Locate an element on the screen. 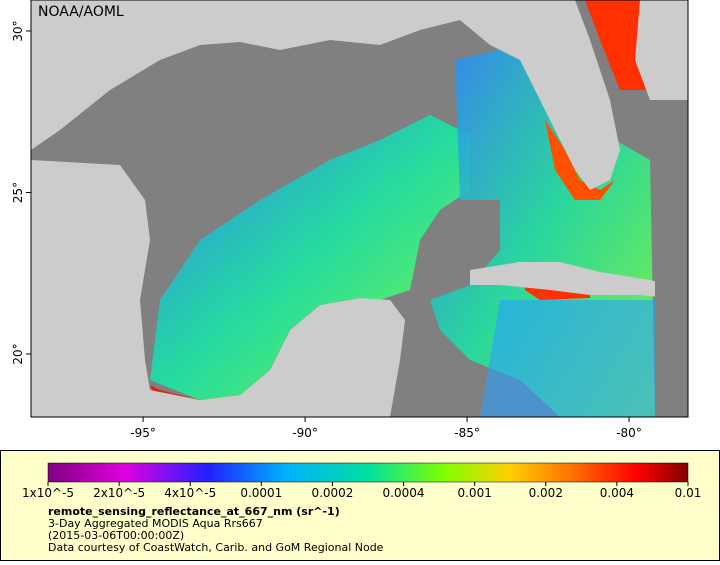 The image size is (720, 565). colorbar-tick-label: 0.0004 is located at coordinates (404, 493).